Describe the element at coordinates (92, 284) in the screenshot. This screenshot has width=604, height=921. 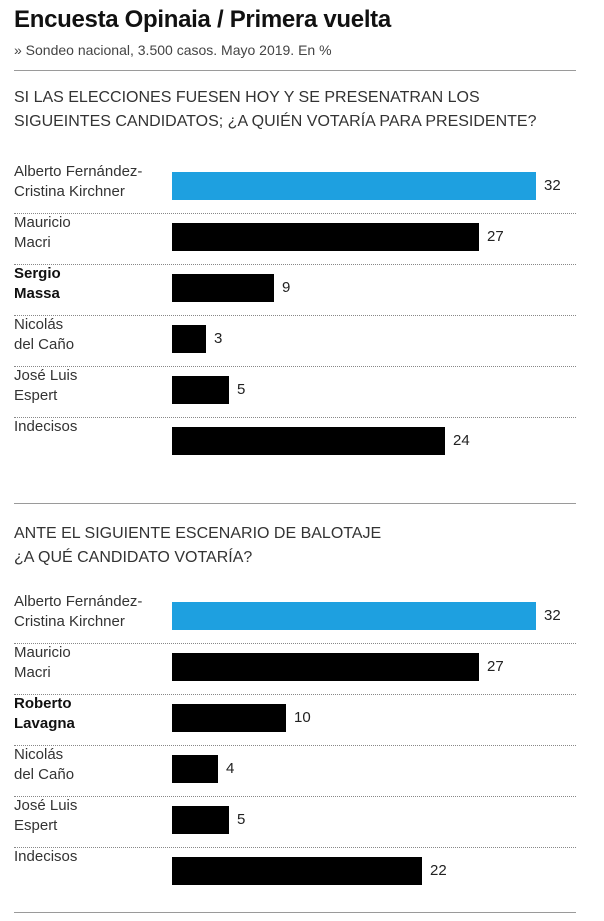
I see `category-label: Sergio Massa` at that location.